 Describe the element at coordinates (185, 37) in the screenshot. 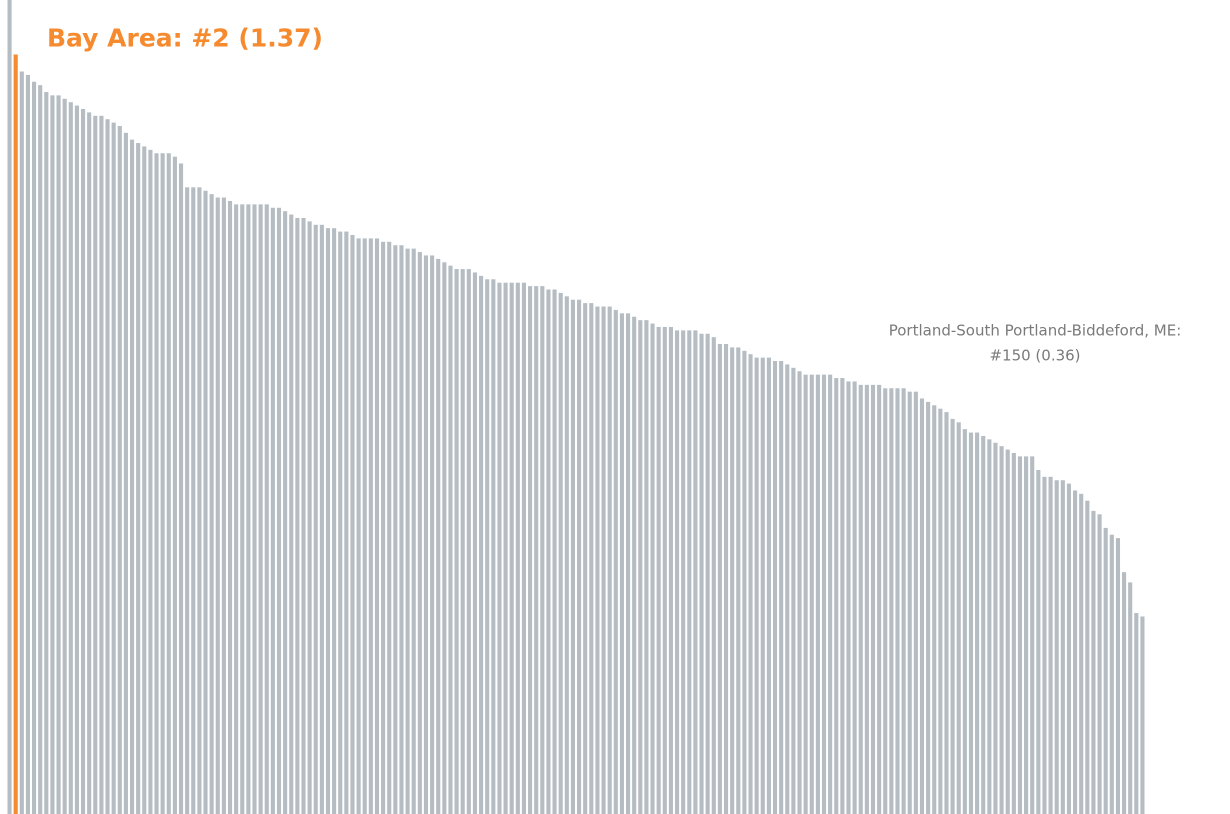

I see `annotation: Bay Area: #2 (1.37)` at that location.